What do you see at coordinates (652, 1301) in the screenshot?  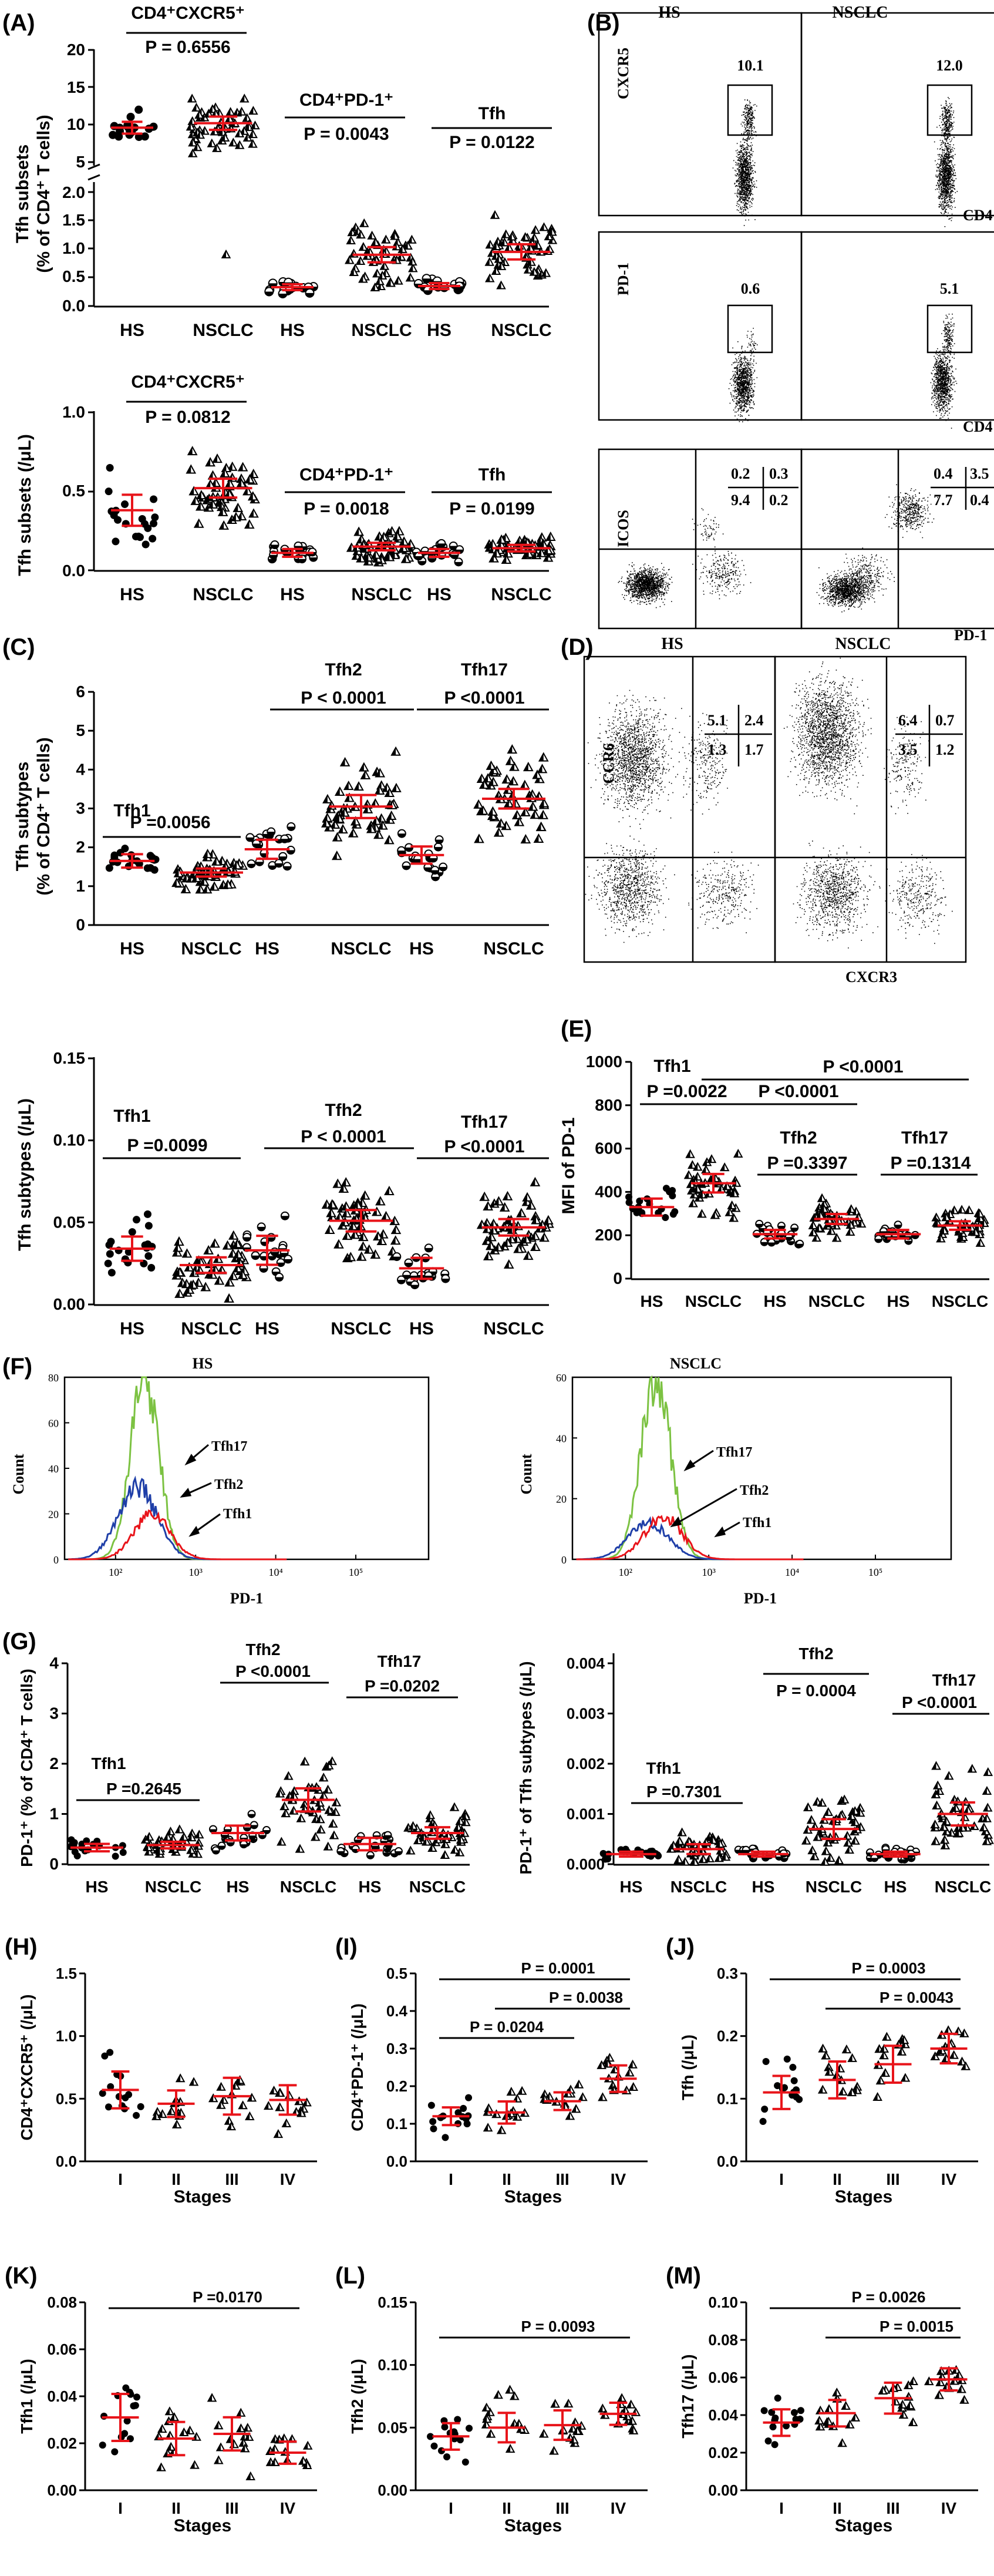 I see `xlabel: HS` at bounding box center [652, 1301].